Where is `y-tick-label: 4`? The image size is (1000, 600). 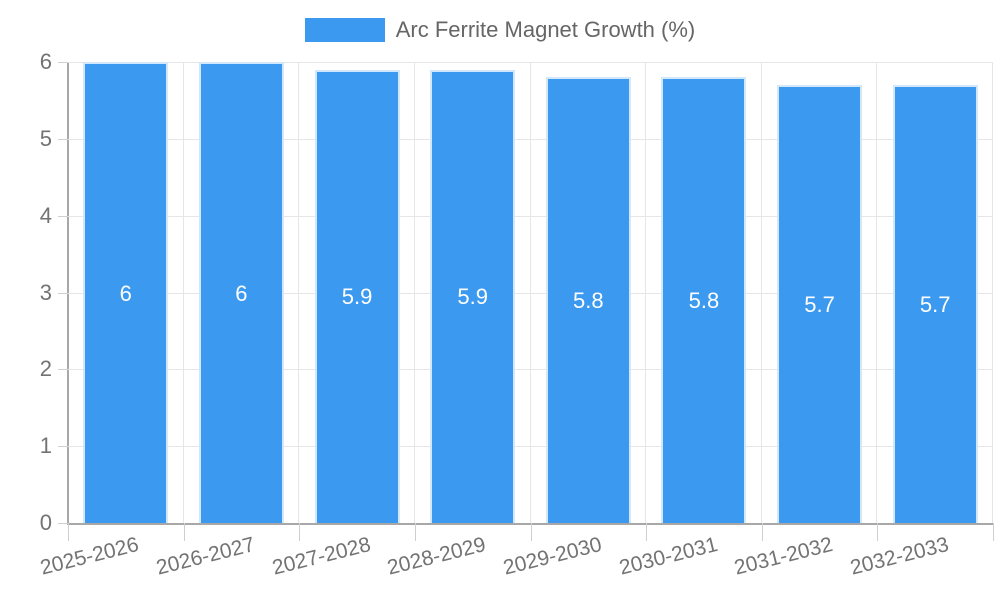
y-tick-label: 4 is located at coordinates (45, 215).